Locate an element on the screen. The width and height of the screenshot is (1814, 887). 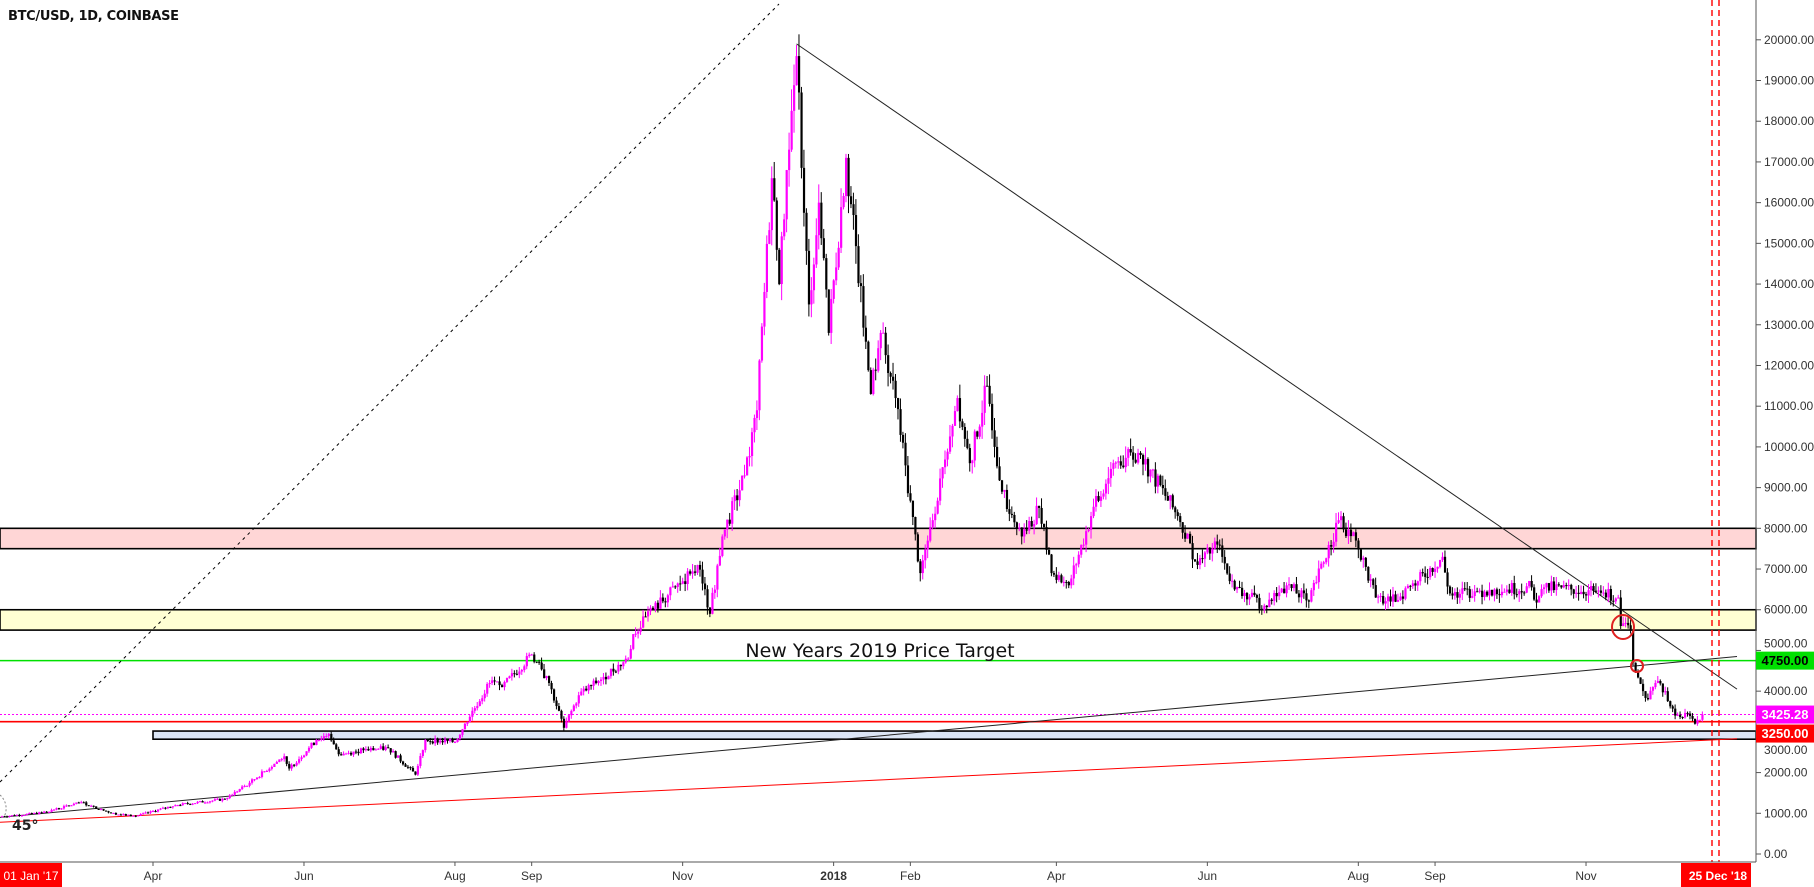
price-tick-label: 1000.00 is located at coordinates (1786, 813).